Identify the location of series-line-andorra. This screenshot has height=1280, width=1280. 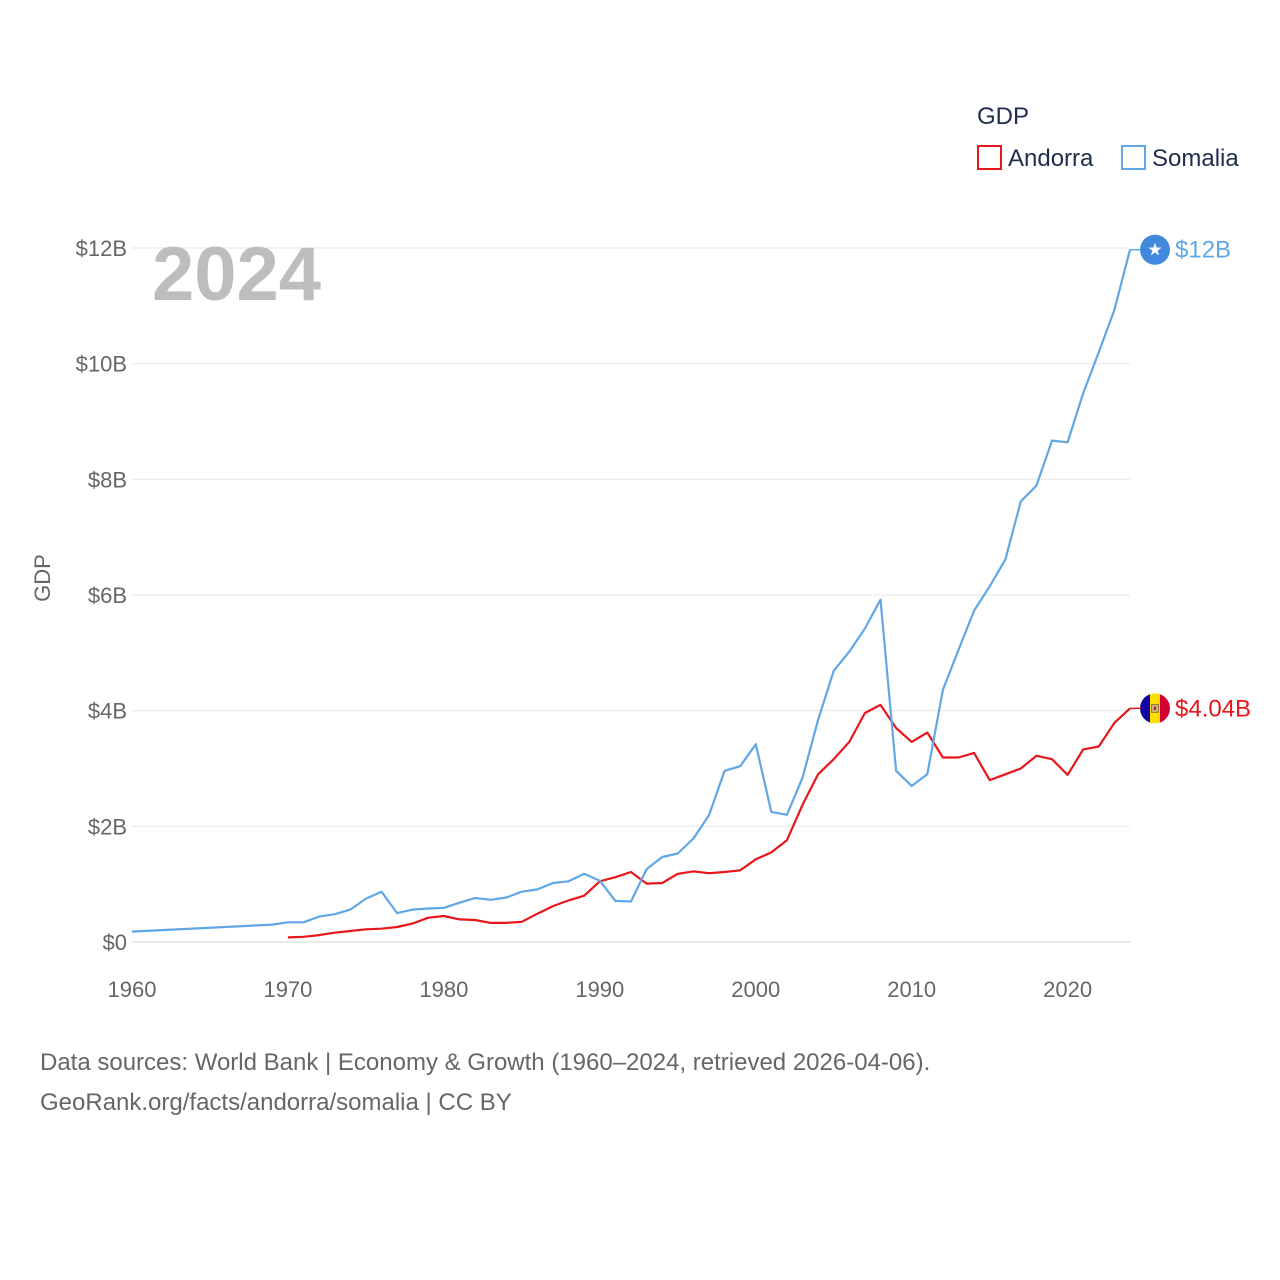
(709, 821).